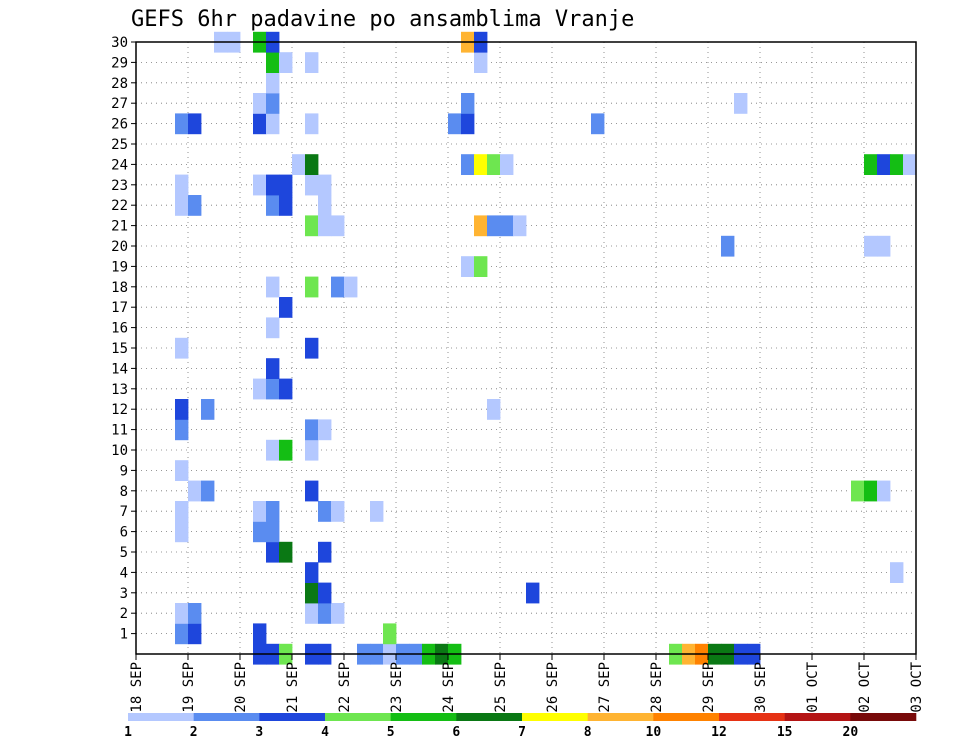 Image resolution: width=960 pixels, height=742 pixels. What do you see at coordinates (449, 687) in the screenshot?
I see `x-tick-label: 24 SEP` at bounding box center [449, 687].